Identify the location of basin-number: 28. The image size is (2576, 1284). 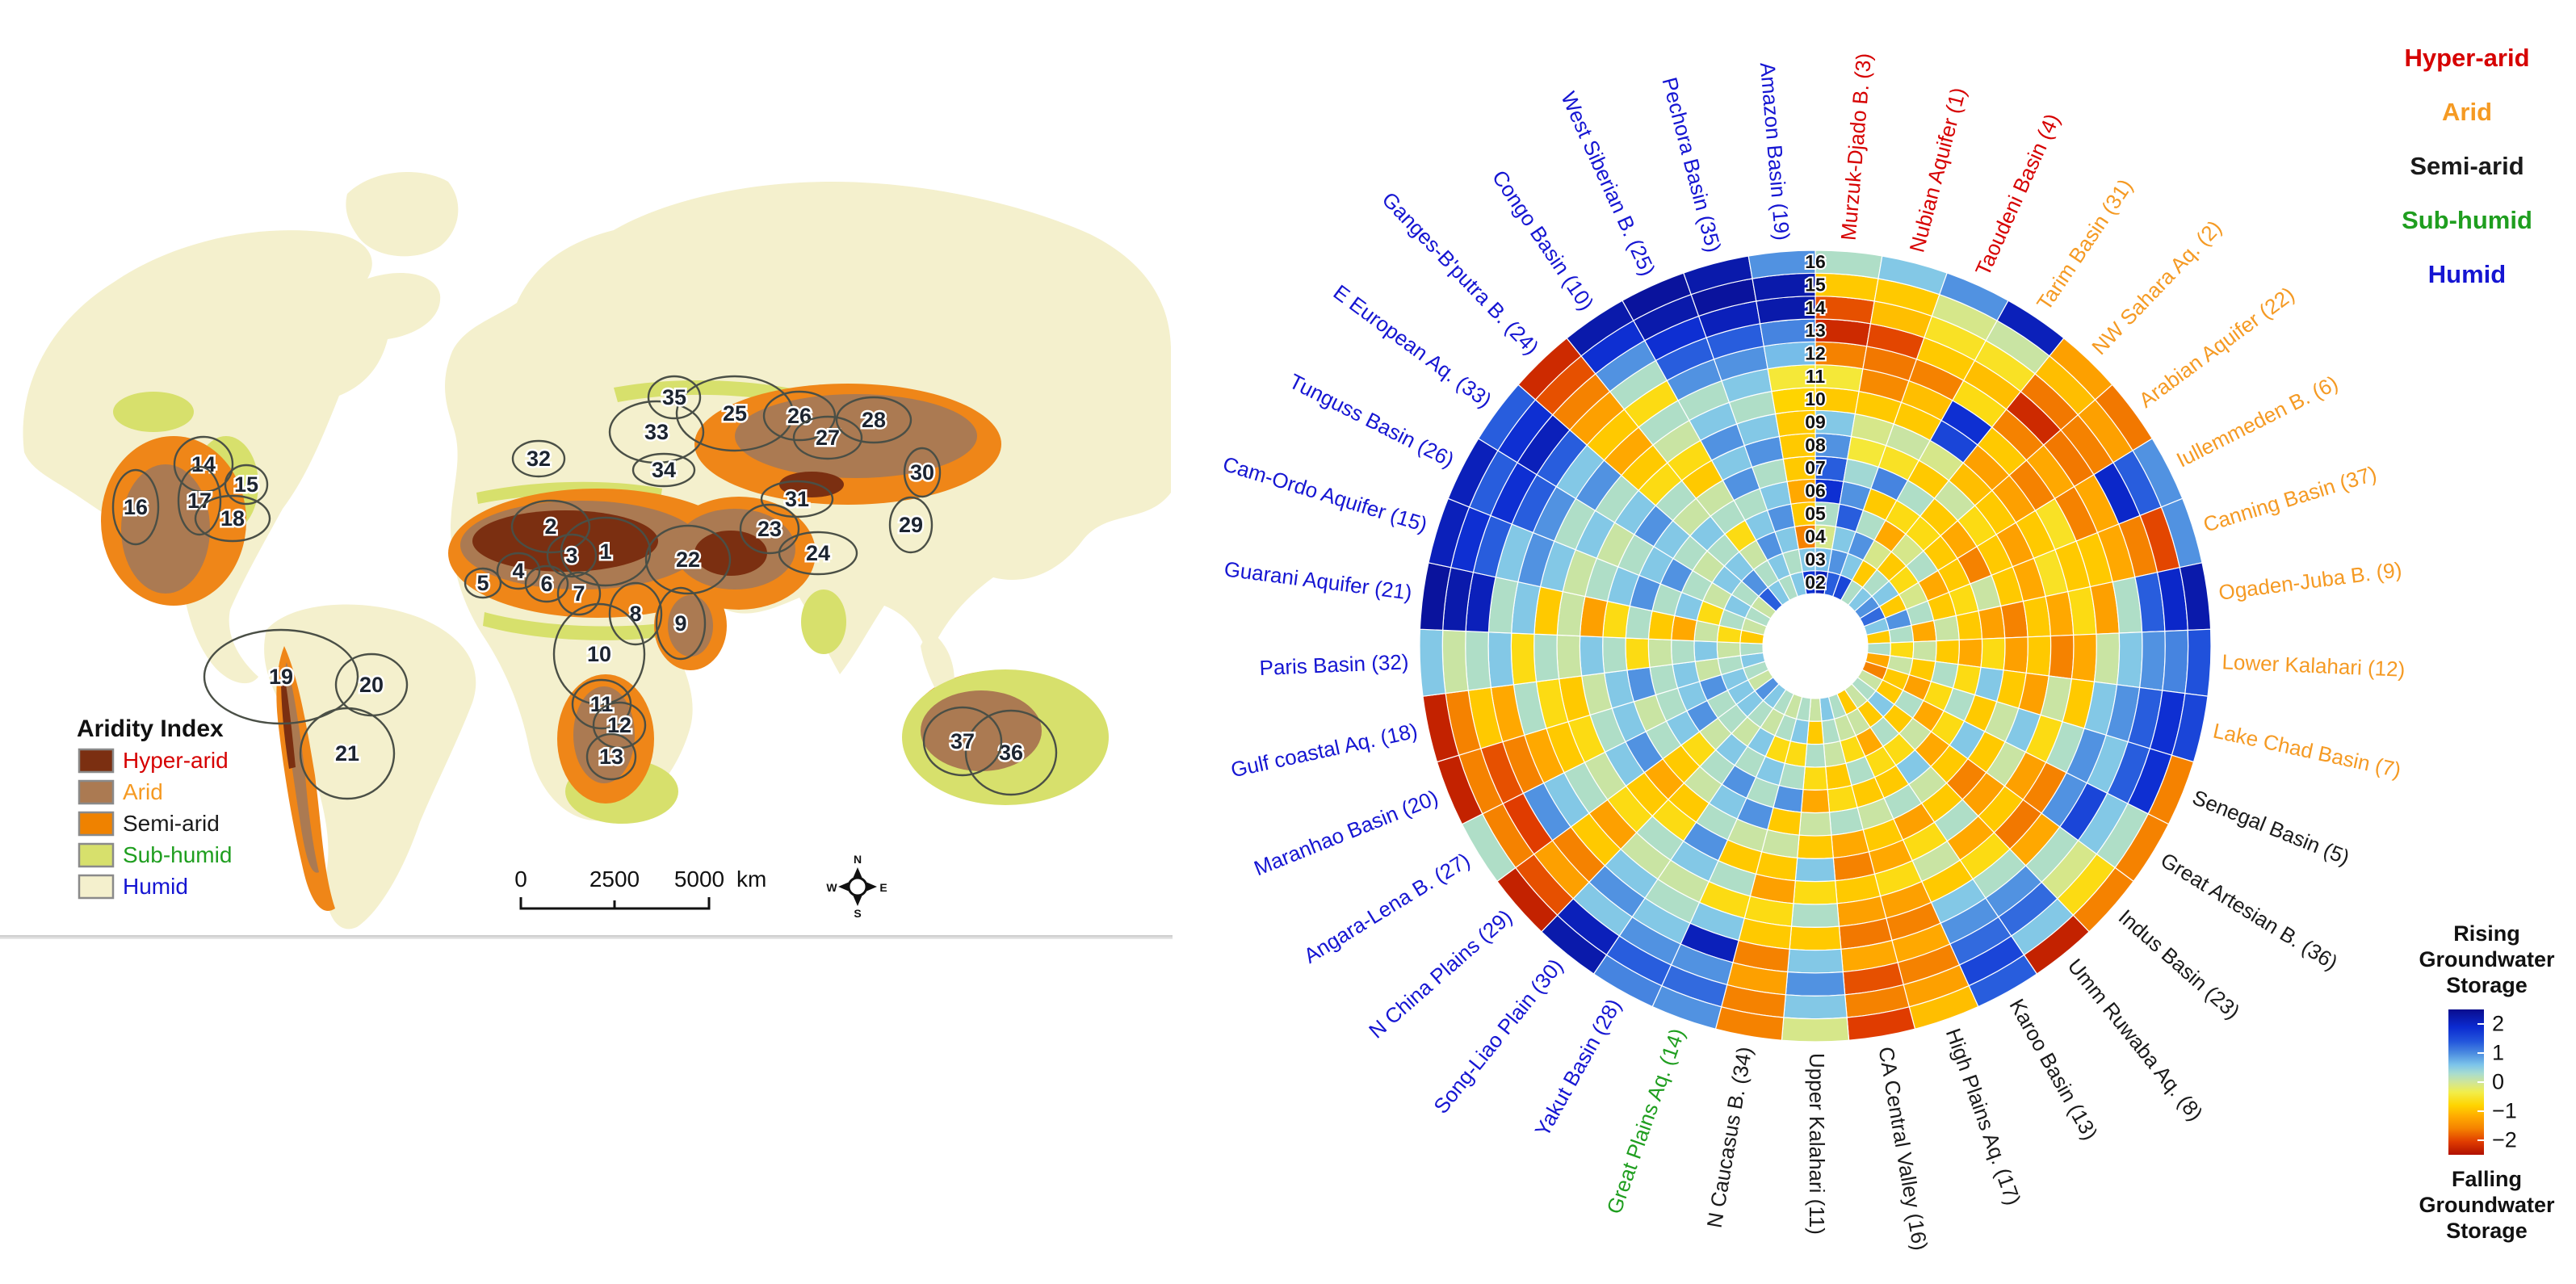
(874, 420).